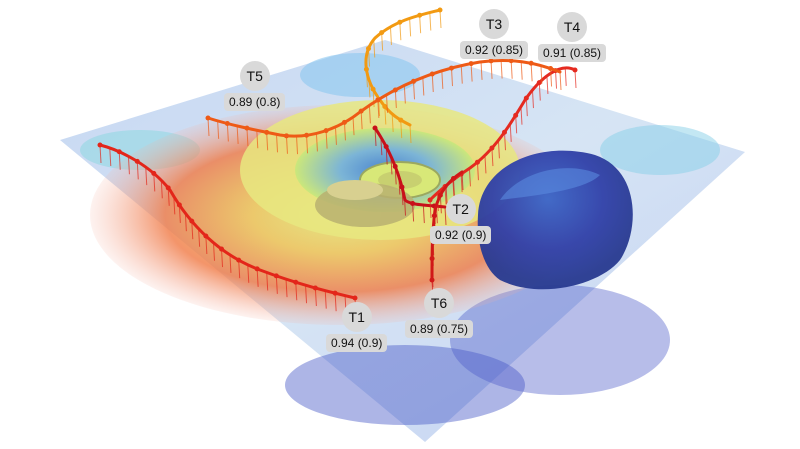 Image resolution: width=800 pixels, height=449 pixels. I want to click on trajectory-score: 0.89 (0.75), so click(439, 329).